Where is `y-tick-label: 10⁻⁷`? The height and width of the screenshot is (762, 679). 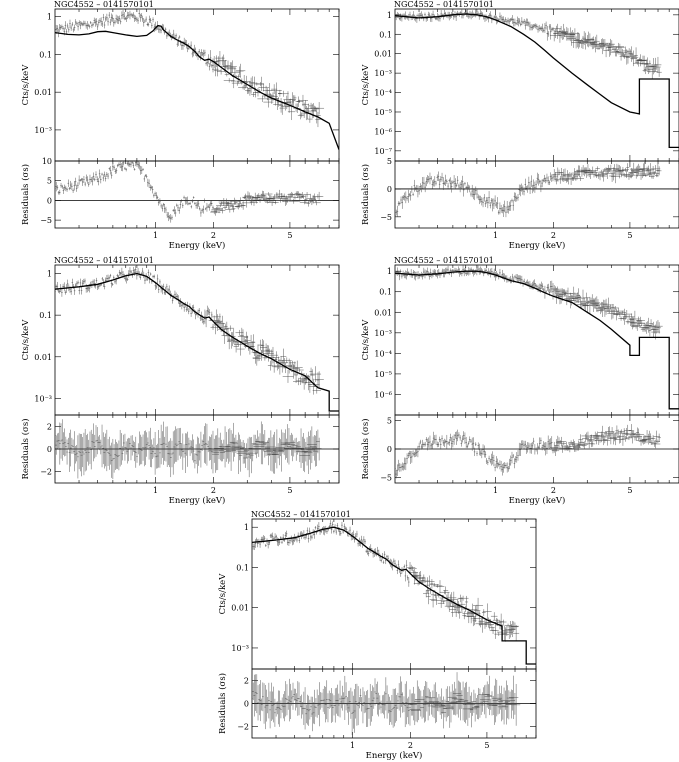 y-tick-label: 10⁻⁷ is located at coordinates (383, 151).